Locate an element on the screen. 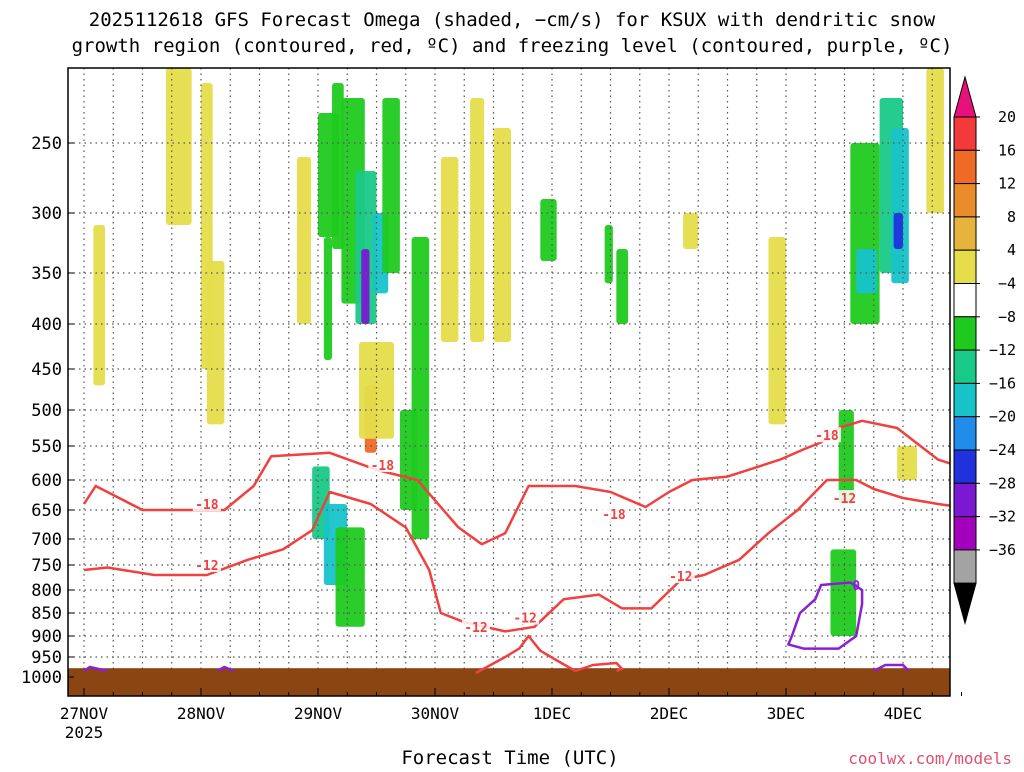  y-tick-label-950: 950 is located at coordinates (46, 658).